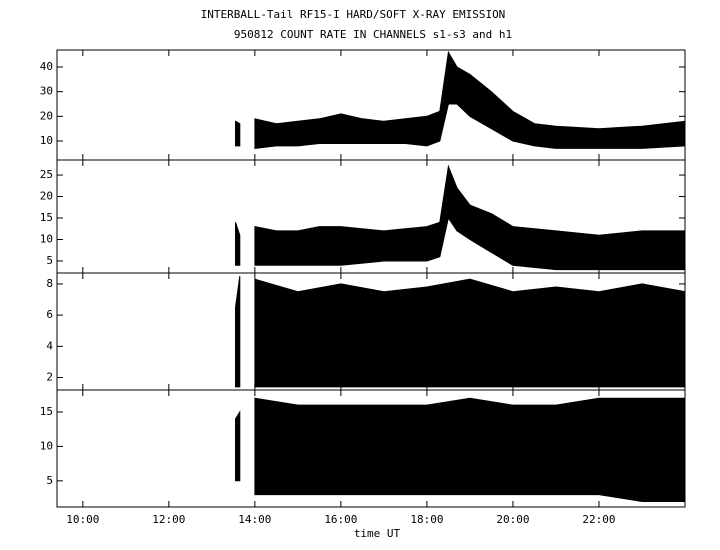  I want to click on x-tick-label: 16:00, so click(340, 519).